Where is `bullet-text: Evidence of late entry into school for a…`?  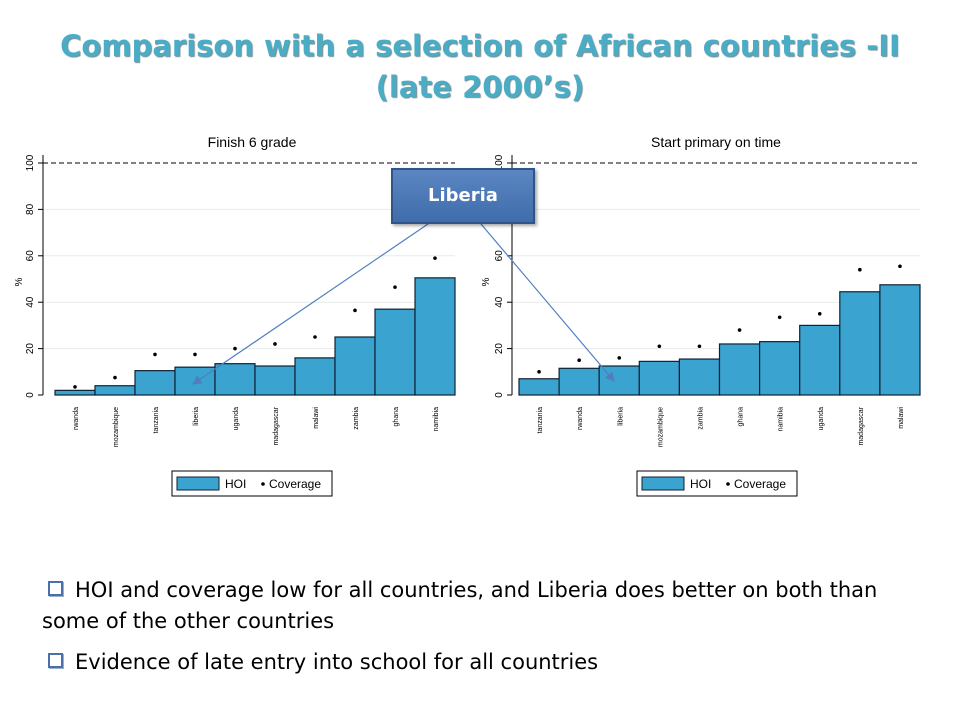
bullet-text: Evidence of late entry into school for a… is located at coordinates (337, 662).